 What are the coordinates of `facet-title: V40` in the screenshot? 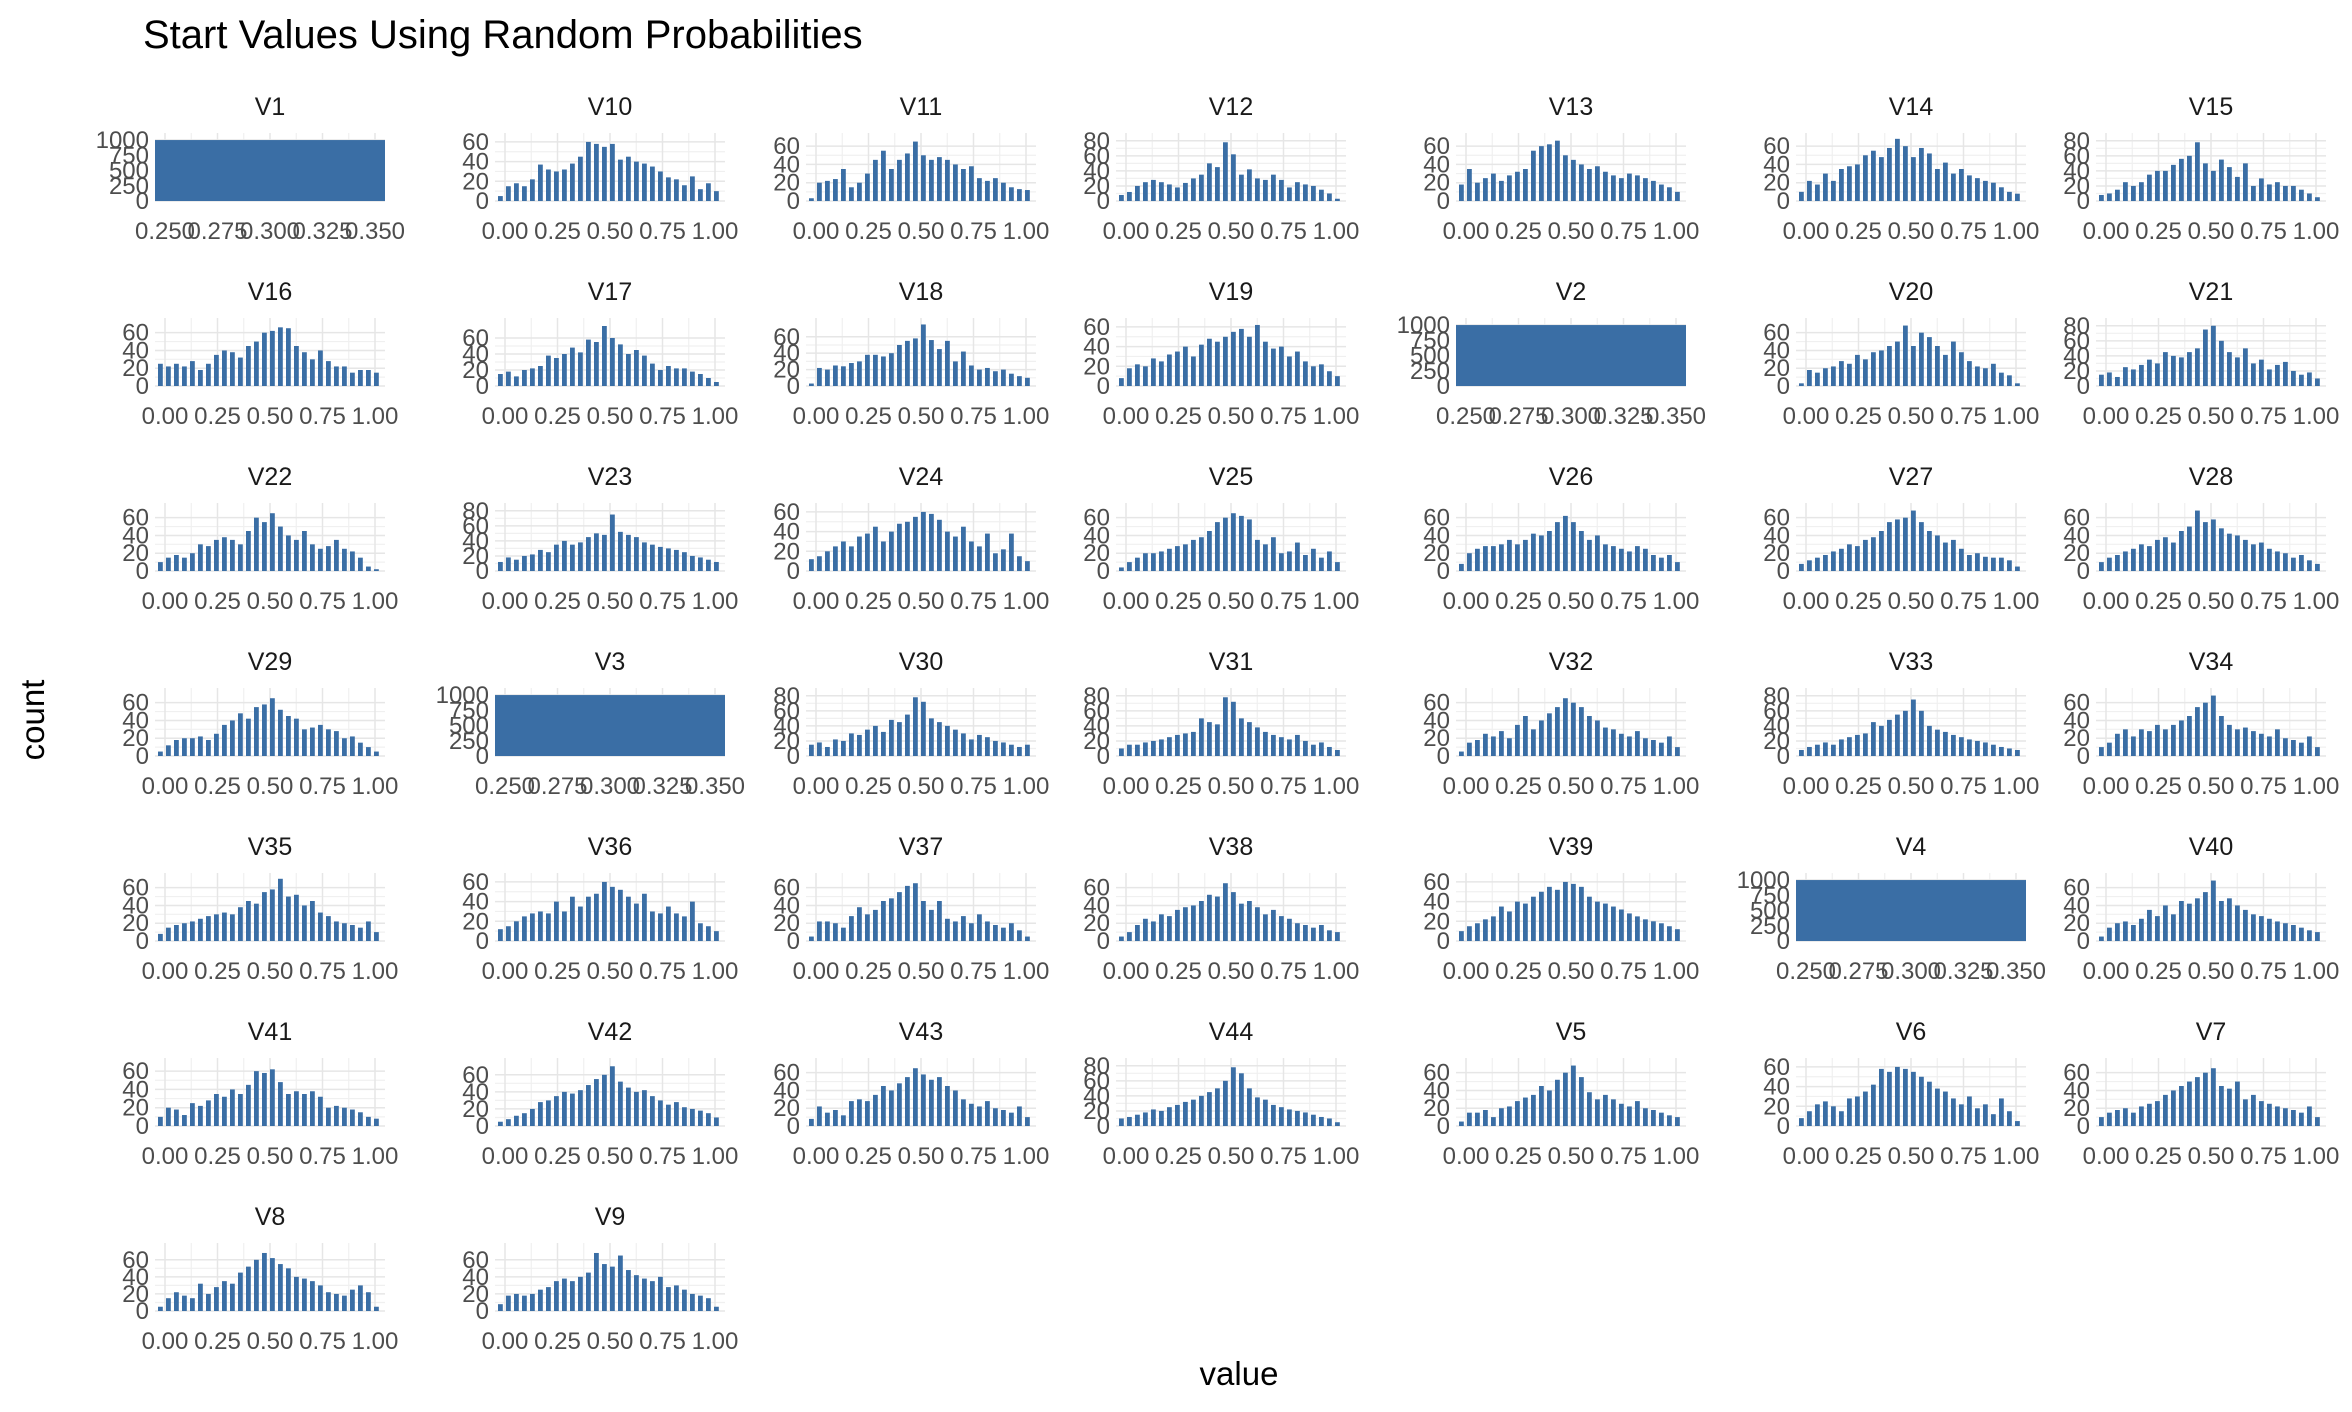 It's located at (2211, 847).